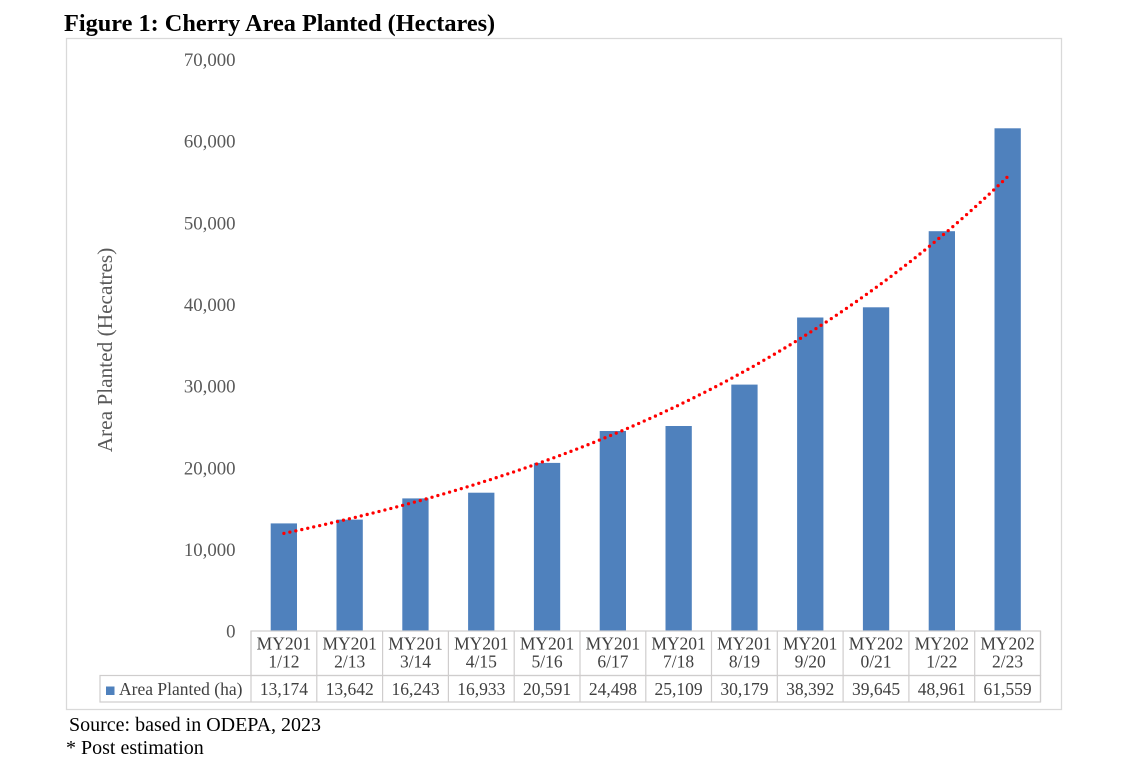 The image size is (1124, 770). What do you see at coordinates (210, 223) in the screenshot?
I see `svg-text: 50,000` at bounding box center [210, 223].